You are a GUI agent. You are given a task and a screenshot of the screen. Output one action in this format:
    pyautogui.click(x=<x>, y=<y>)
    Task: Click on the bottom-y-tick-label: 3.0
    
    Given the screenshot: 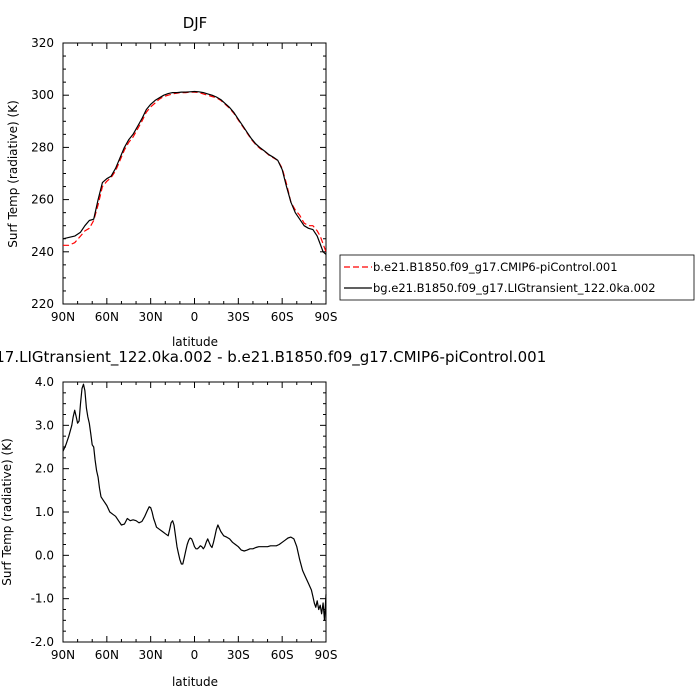 What is the action you would take?
    pyautogui.click(x=44, y=425)
    